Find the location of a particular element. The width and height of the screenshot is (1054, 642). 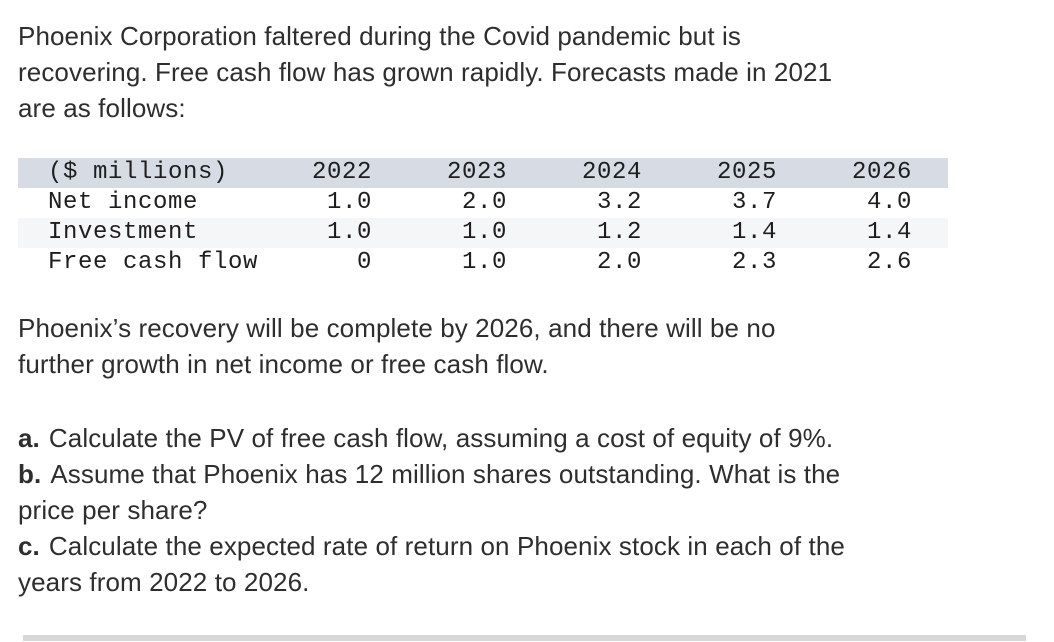

row-label: Investment is located at coordinates (123, 232).